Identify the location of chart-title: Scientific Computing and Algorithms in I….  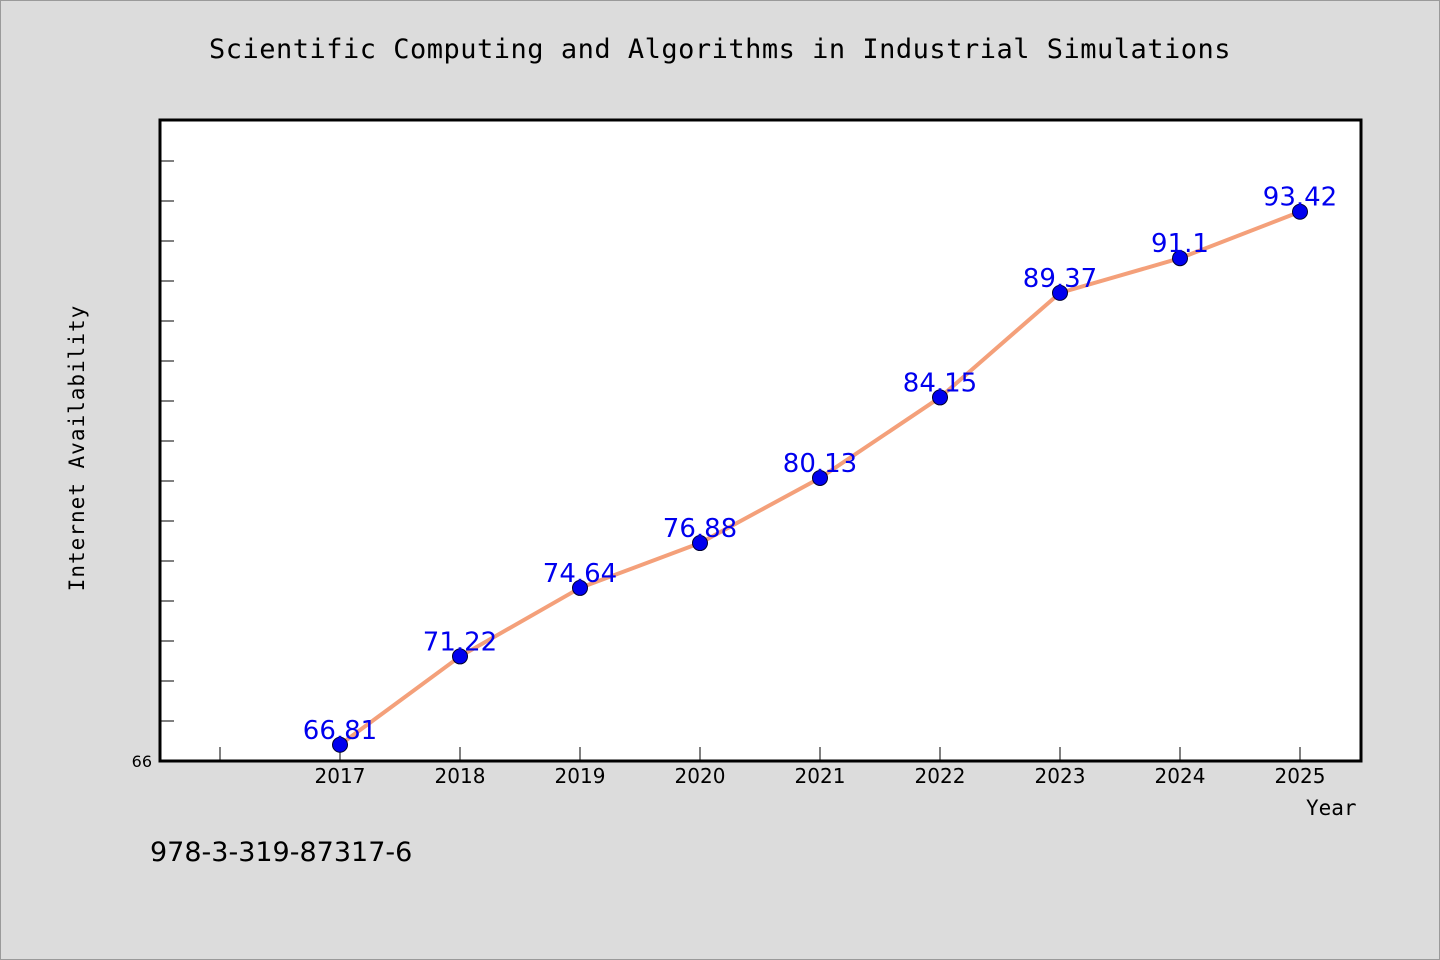
(720, 49).